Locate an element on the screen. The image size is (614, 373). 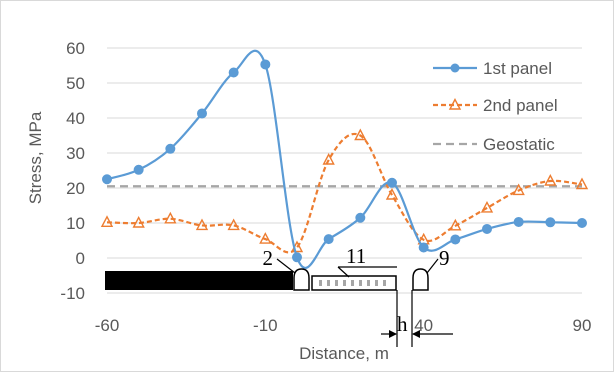
y-tick-label: 30 is located at coordinates (75, 153).